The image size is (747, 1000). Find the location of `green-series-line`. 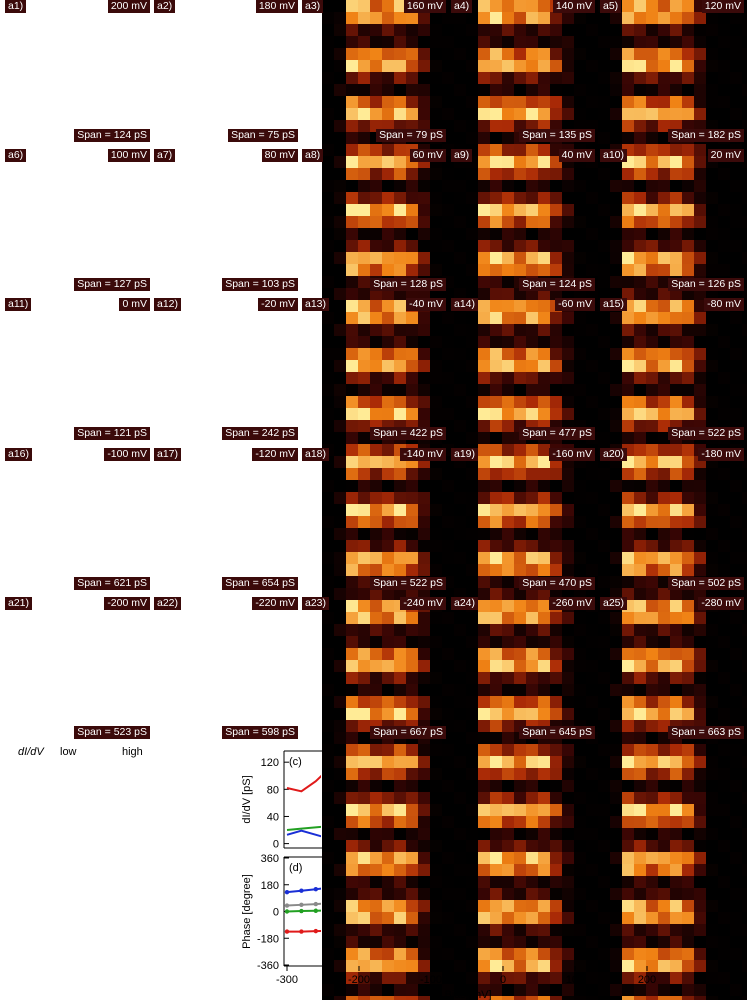

green-series-line is located at coordinates (303, 911).